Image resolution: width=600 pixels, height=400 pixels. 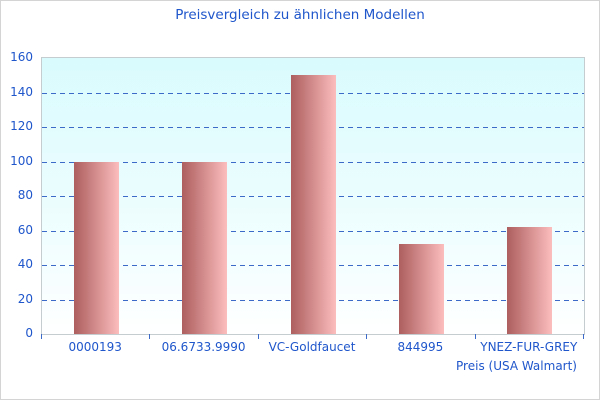 What do you see at coordinates (25, 298) in the screenshot?
I see `y-tick-label: 20` at bounding box center [25, 298].